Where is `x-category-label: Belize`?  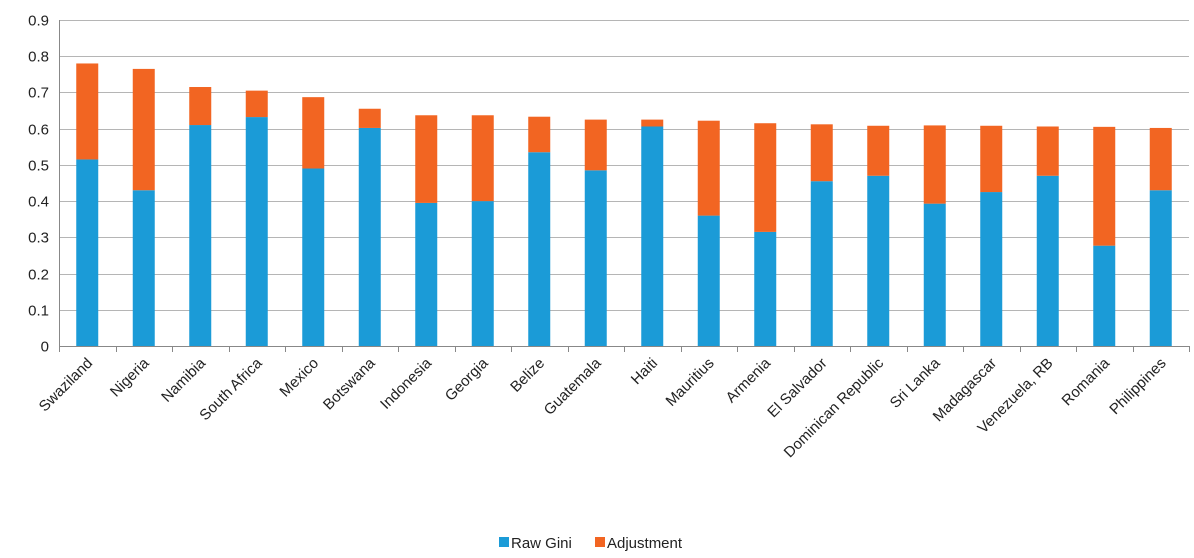 x-category-label: Belize is located at coordinates (527, 375).